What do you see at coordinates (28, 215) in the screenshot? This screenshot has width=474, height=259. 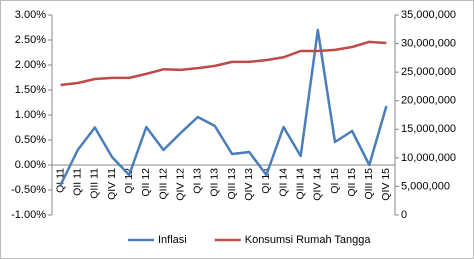 I see `y-tick-label: -1.00%` at bounding box center [28, 215].